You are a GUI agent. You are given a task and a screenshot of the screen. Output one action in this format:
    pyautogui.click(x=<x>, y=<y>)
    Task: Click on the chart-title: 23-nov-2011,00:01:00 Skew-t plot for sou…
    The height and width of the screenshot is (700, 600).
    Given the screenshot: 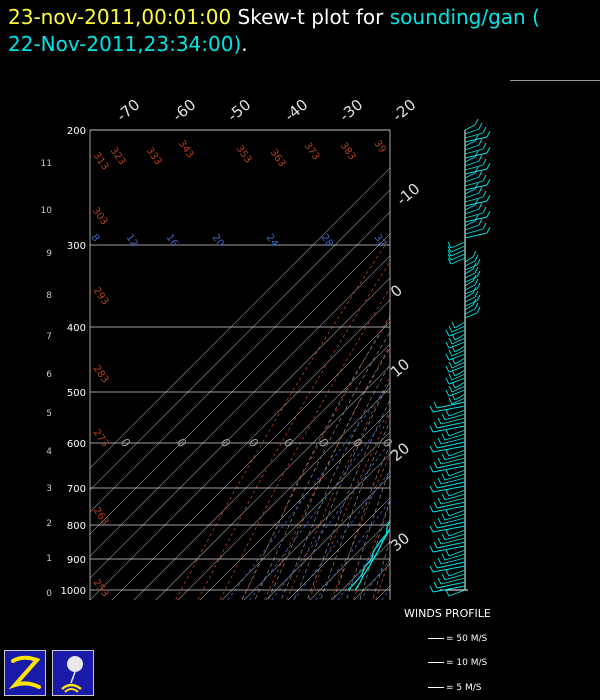 What is the action you would take?
    pyautogui.click(x=274, y=31)
    